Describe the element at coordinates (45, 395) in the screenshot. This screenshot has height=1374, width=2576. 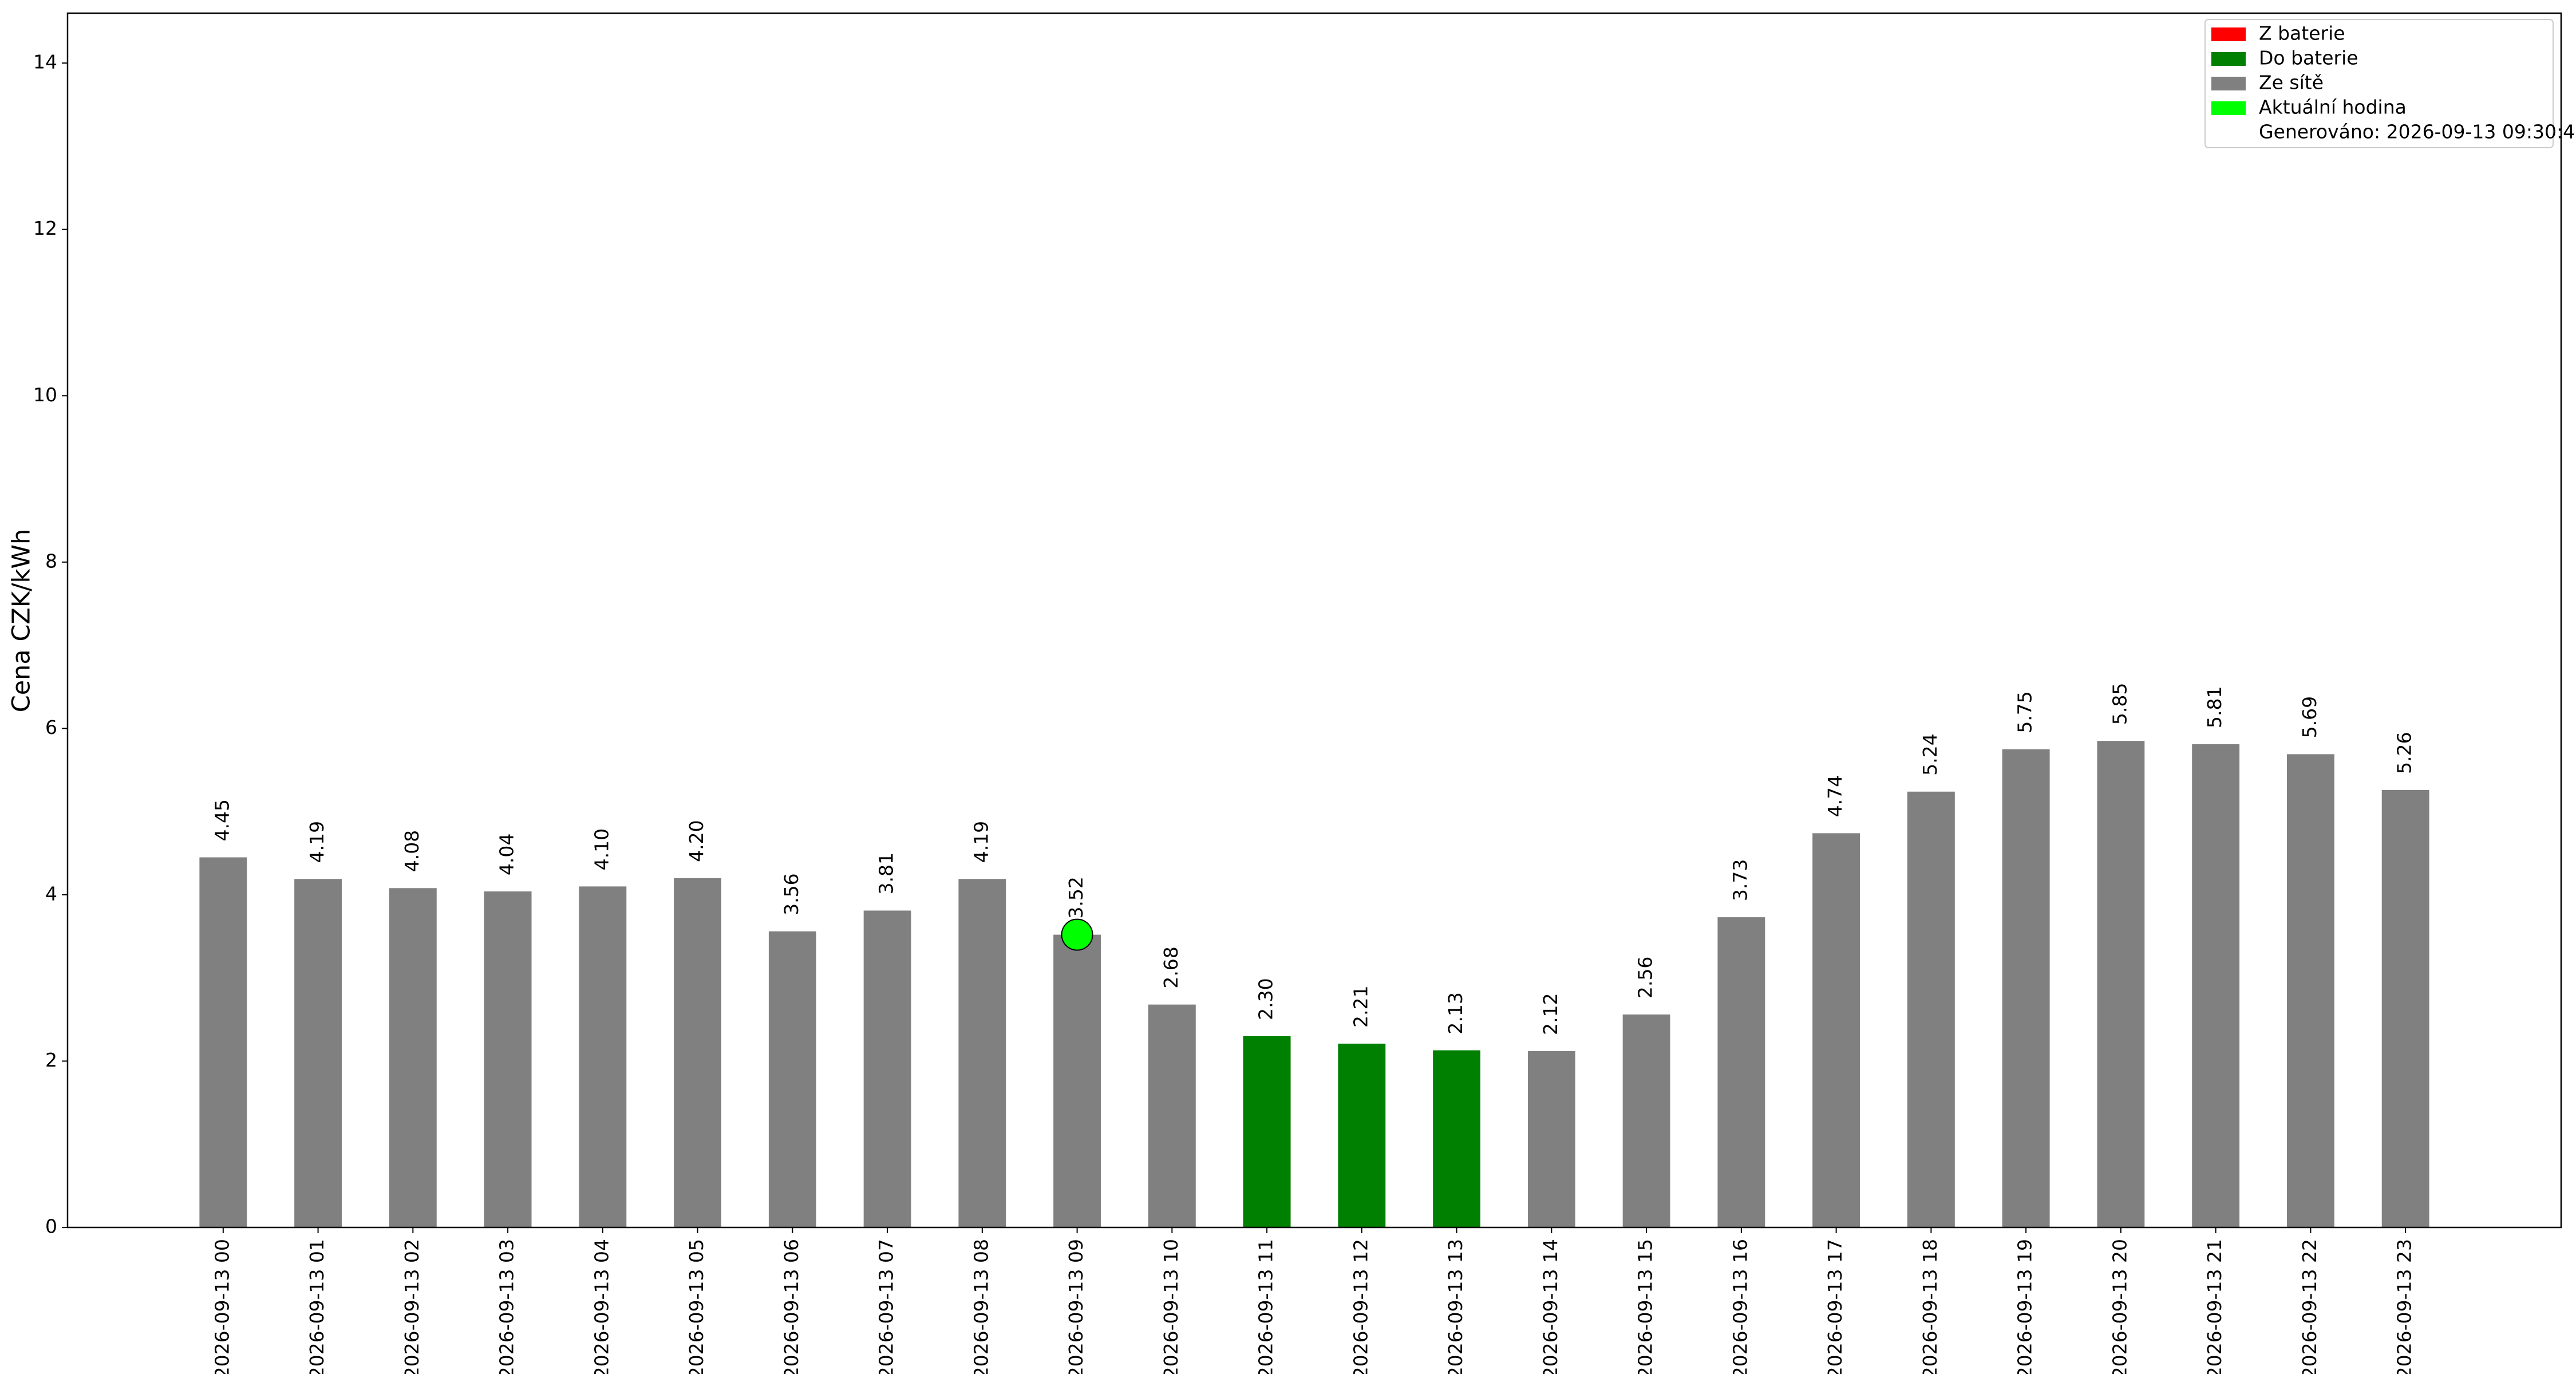
I see `y-tick-label: 10` at that location.